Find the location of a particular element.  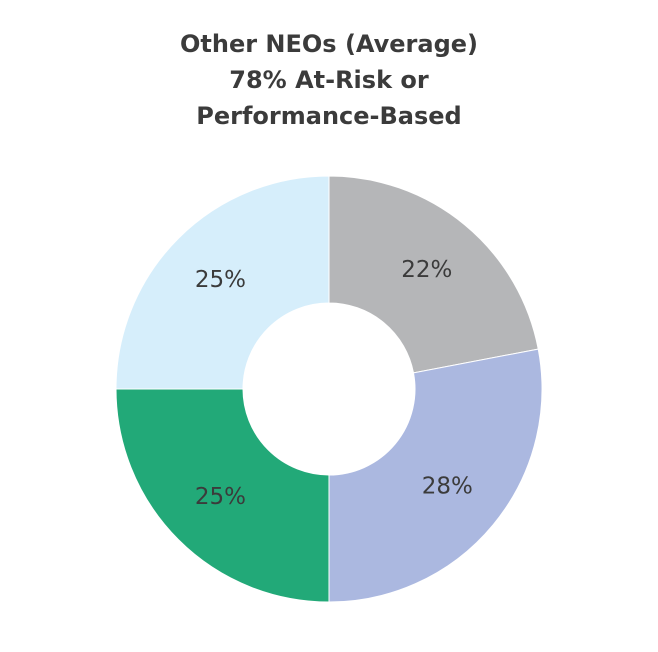

slice-label-3: 25% is located at coordinates (220, 497).